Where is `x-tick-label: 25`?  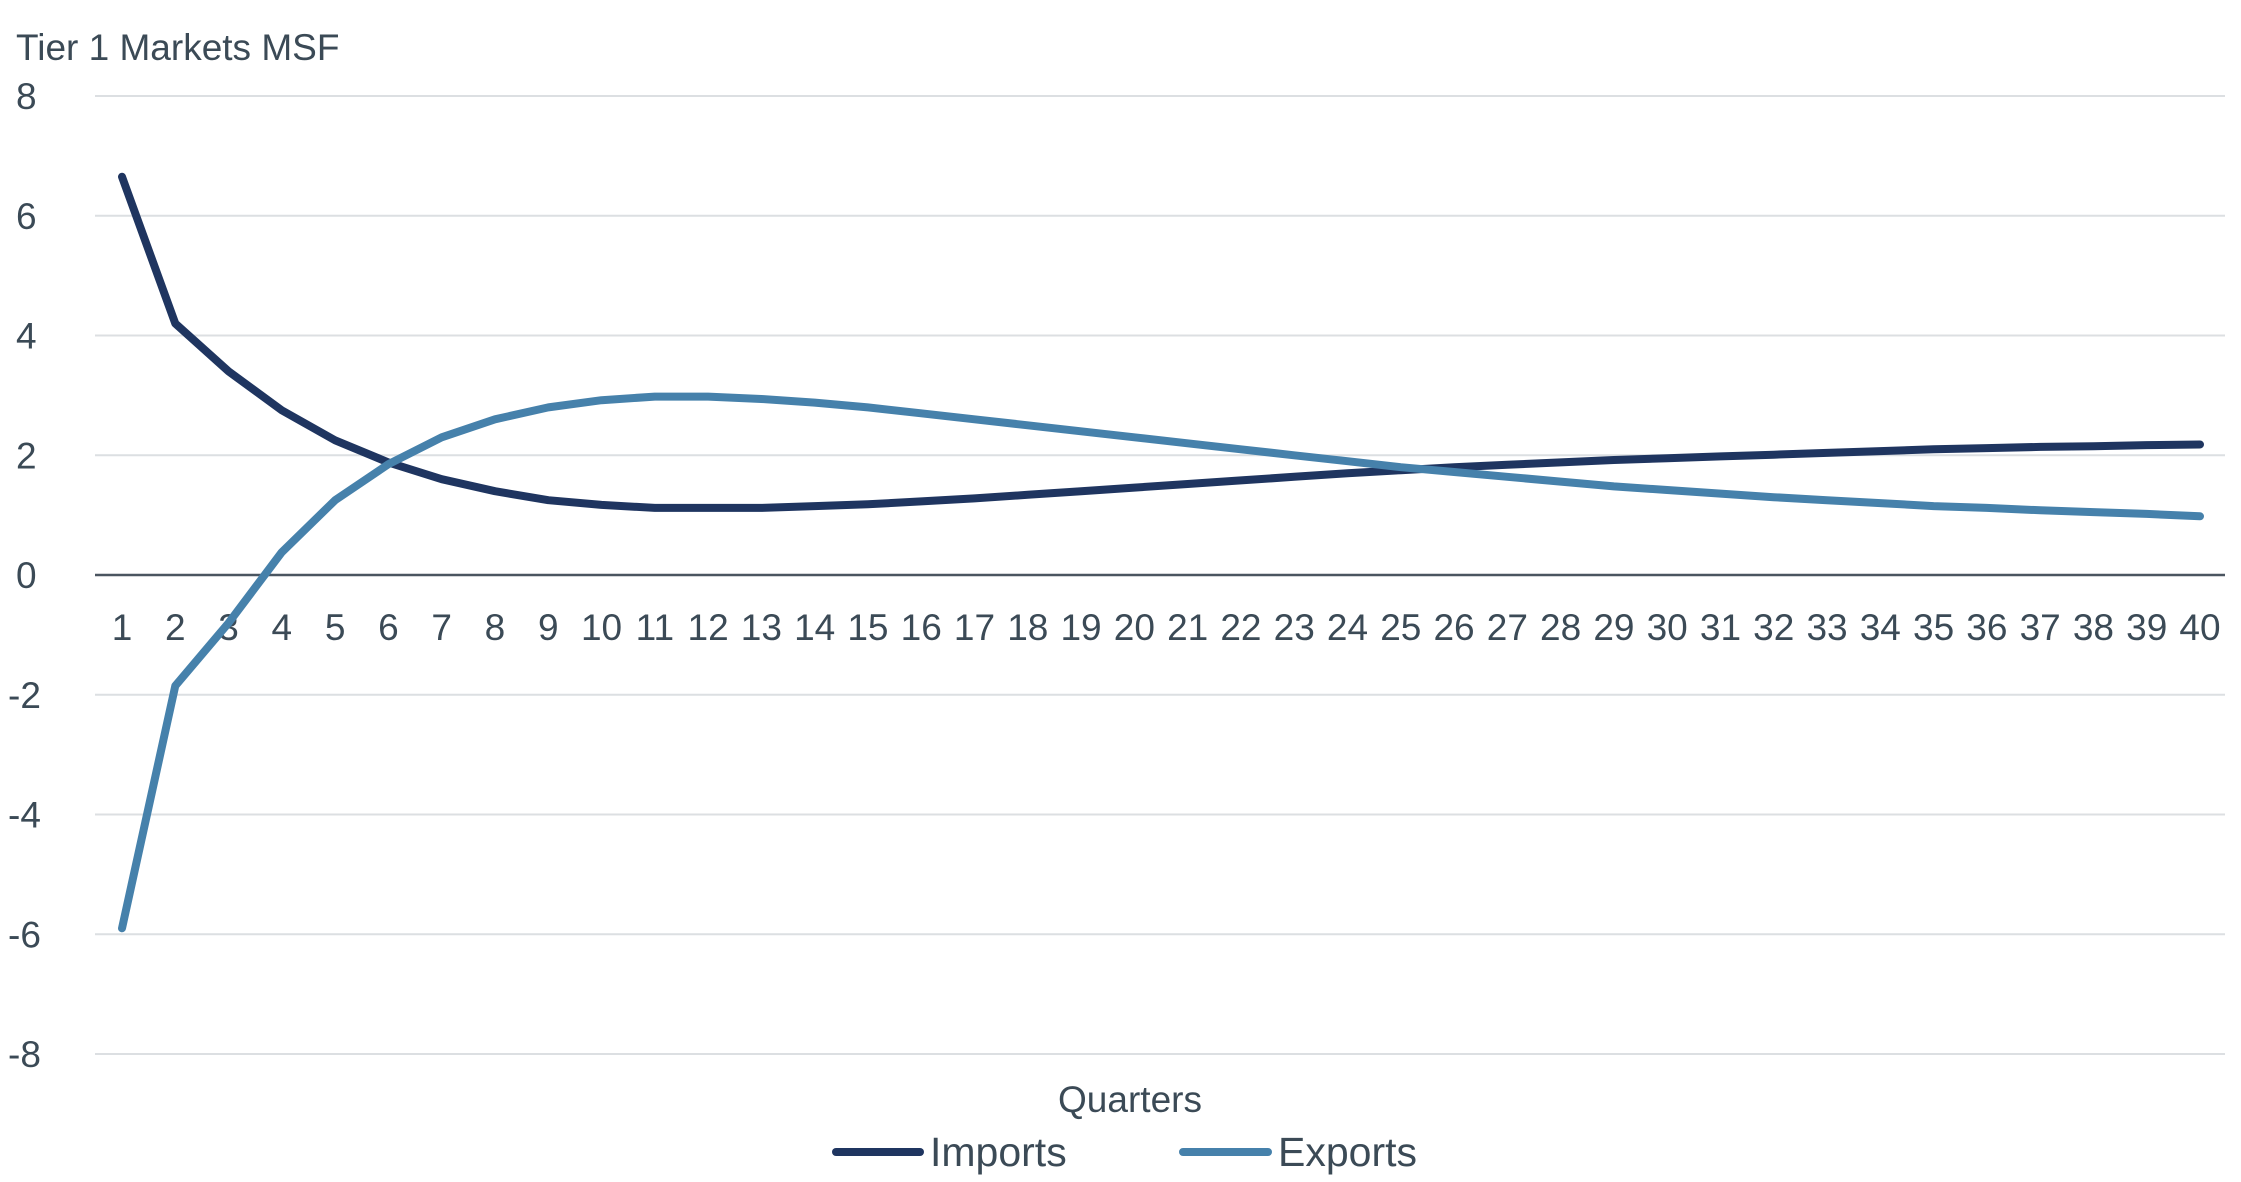
x-tick-label: 25 is located at coordinates (1400, 627).